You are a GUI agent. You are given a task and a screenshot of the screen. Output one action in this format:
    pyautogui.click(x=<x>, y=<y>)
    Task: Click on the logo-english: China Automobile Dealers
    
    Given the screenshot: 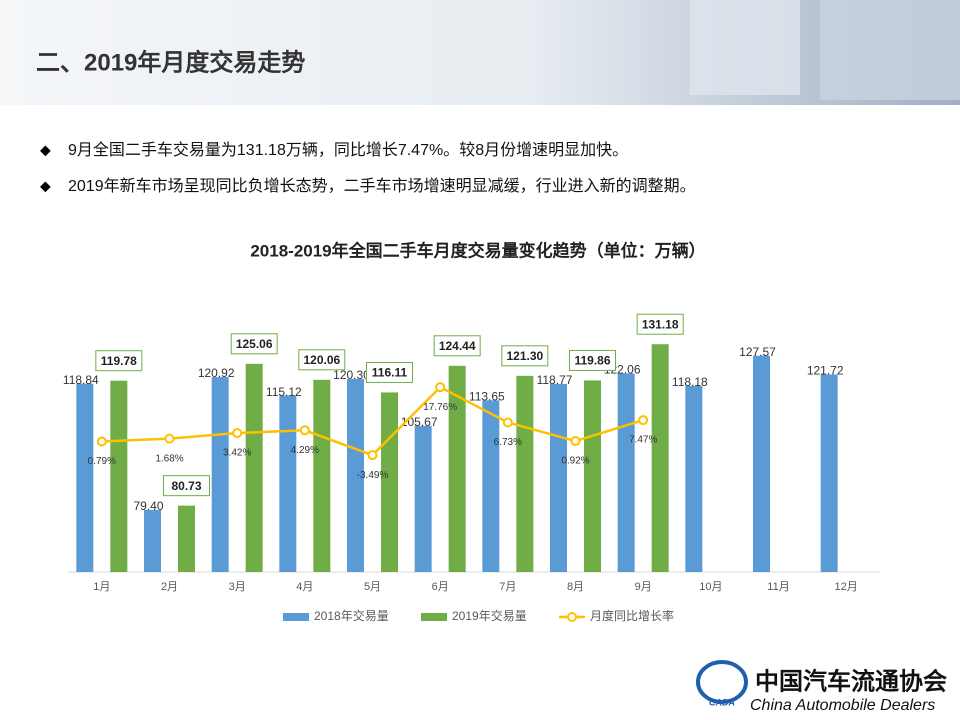 What is the action you would take?
    pyautogui.click(x=842, y=705)
    